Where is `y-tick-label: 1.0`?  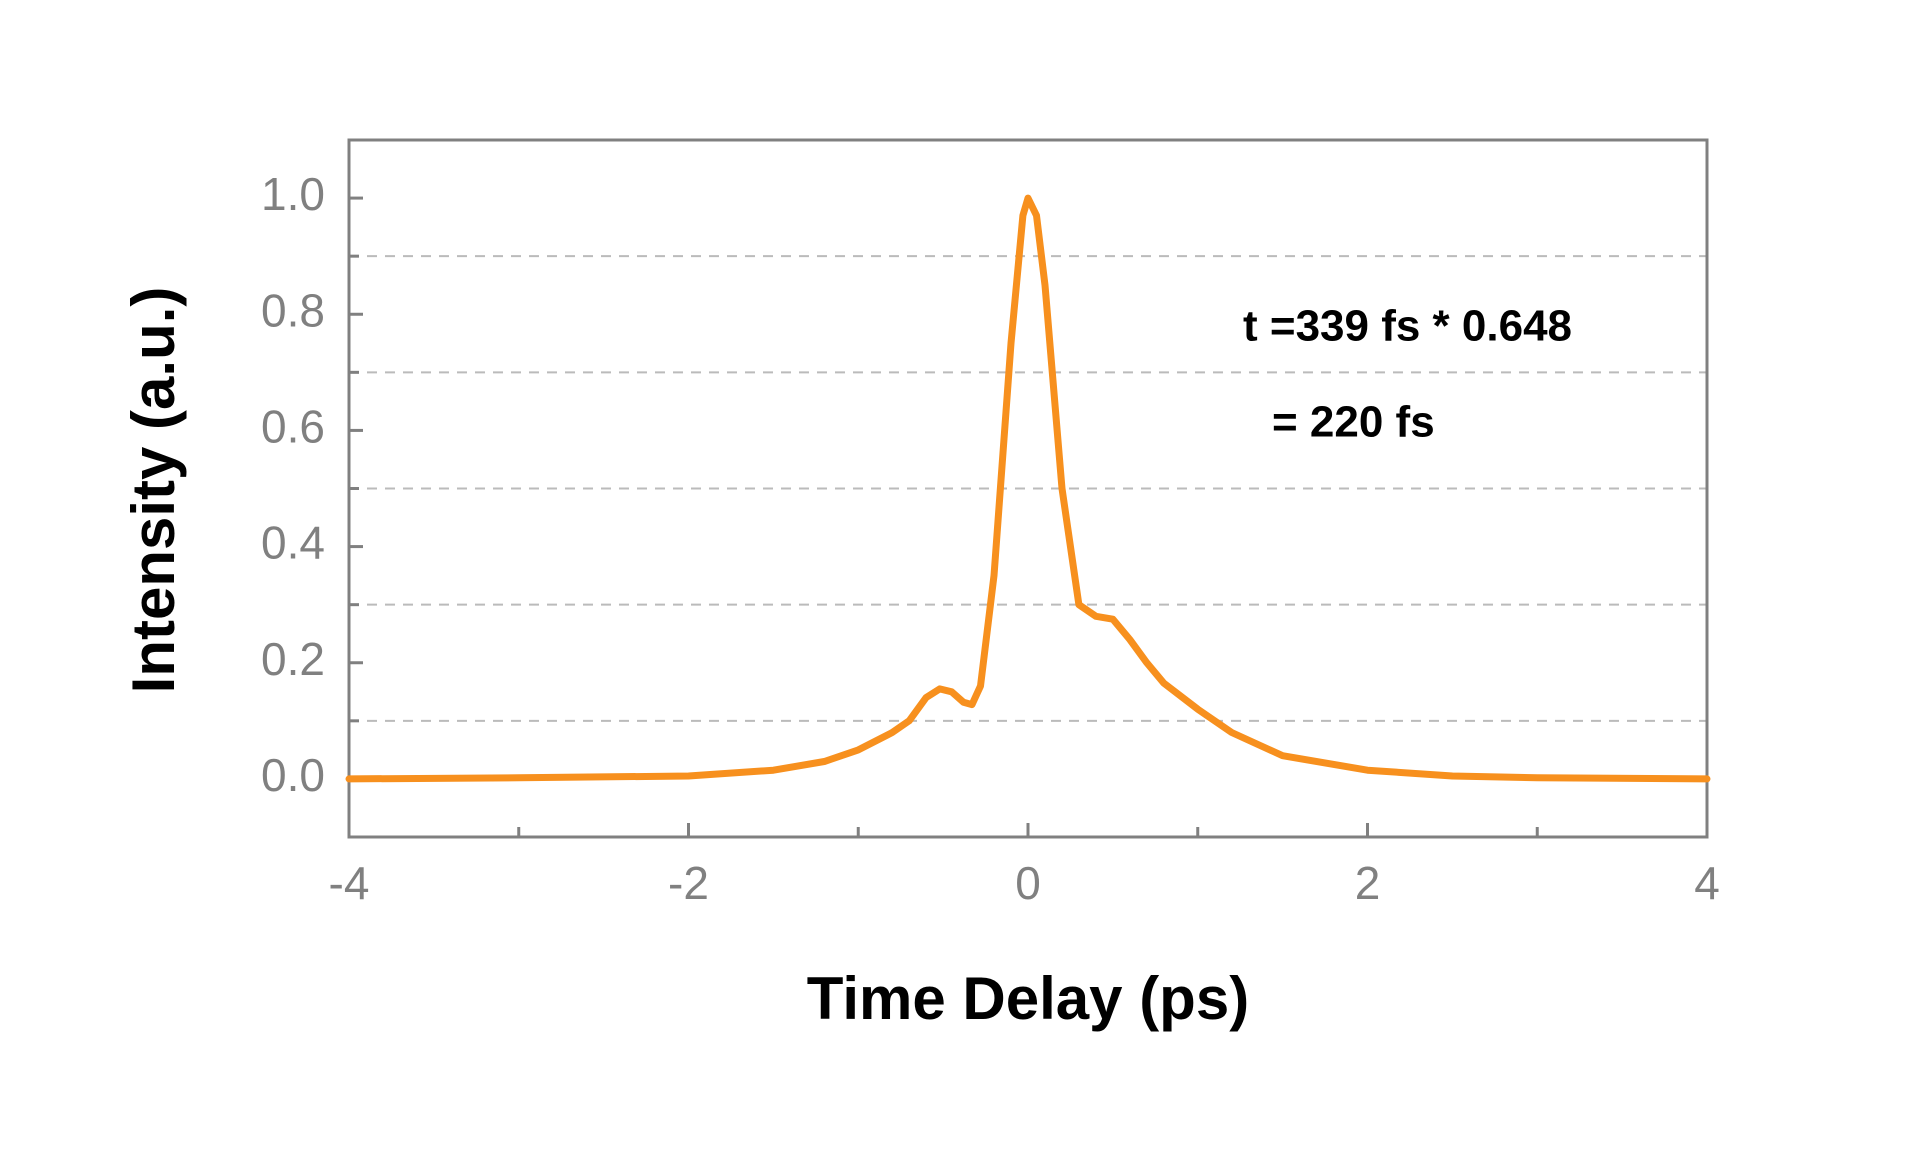 y-tick-label: 1.0 is located at coordinates (293, 194).